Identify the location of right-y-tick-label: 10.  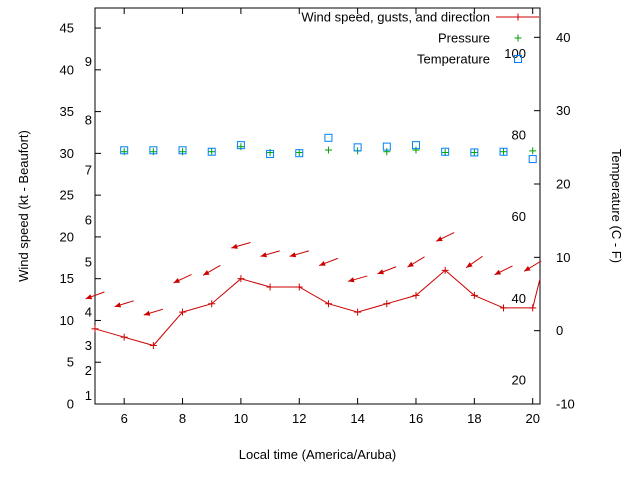
(563, 257).